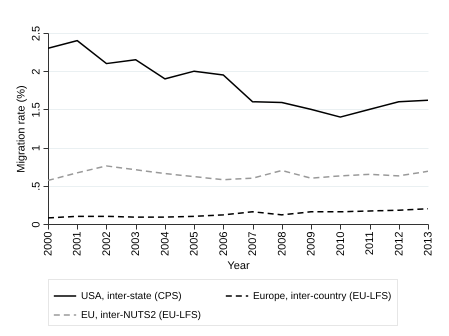  I want to click on x-tick-label: 2007, so click(253, 244).